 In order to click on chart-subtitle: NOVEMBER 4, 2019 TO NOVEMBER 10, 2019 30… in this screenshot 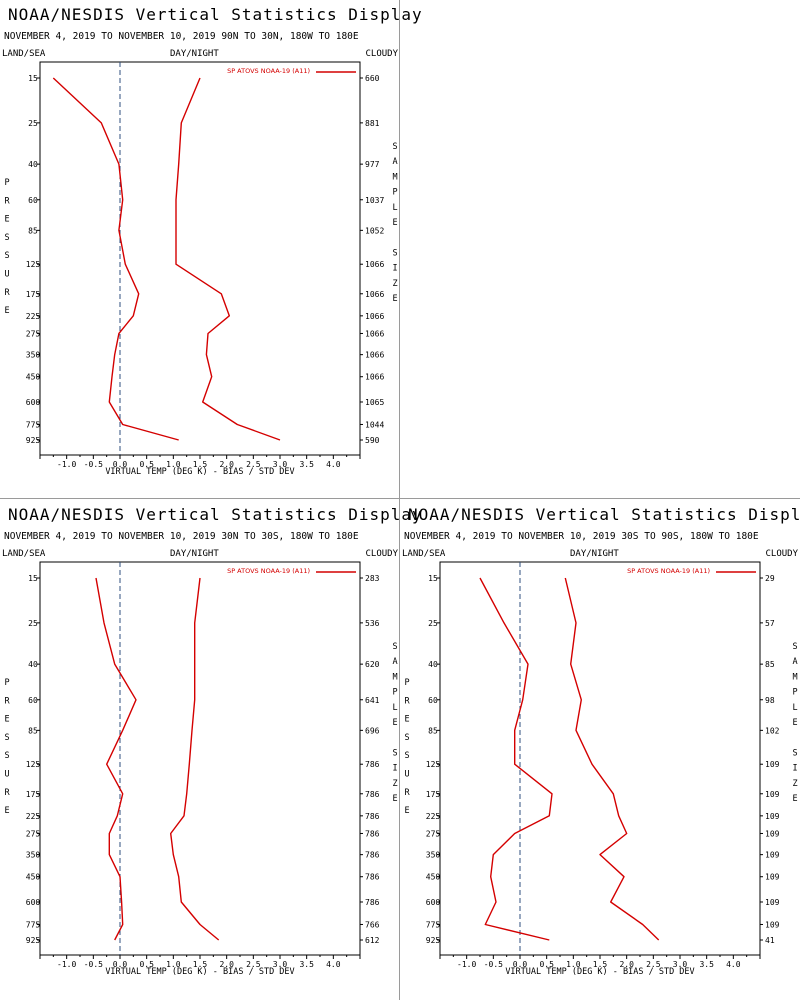, I will do `click(181, 536)`.